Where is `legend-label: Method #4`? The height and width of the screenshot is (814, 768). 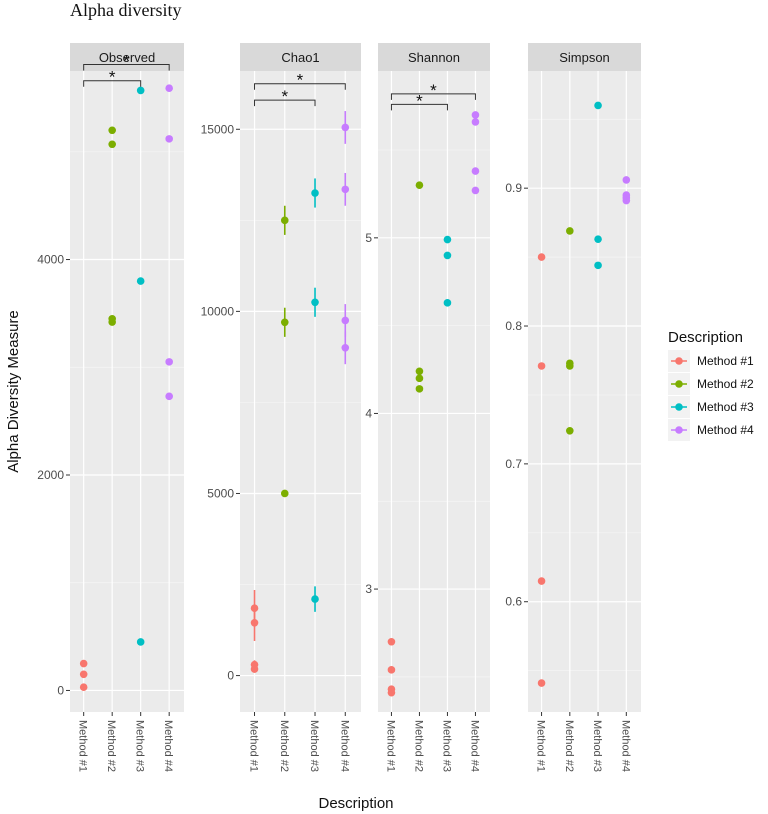 legend-label: Method #4 is located at coordinates (725, 430).